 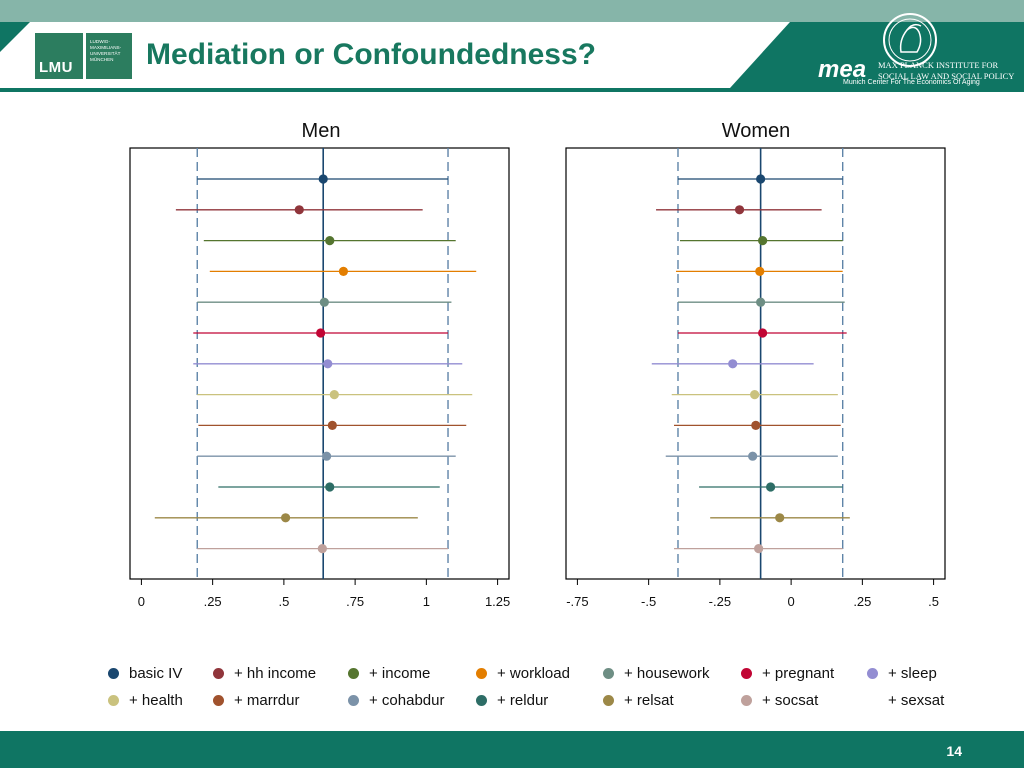 I want to click on legend-item: basic IV, so click(x=145, y=673).